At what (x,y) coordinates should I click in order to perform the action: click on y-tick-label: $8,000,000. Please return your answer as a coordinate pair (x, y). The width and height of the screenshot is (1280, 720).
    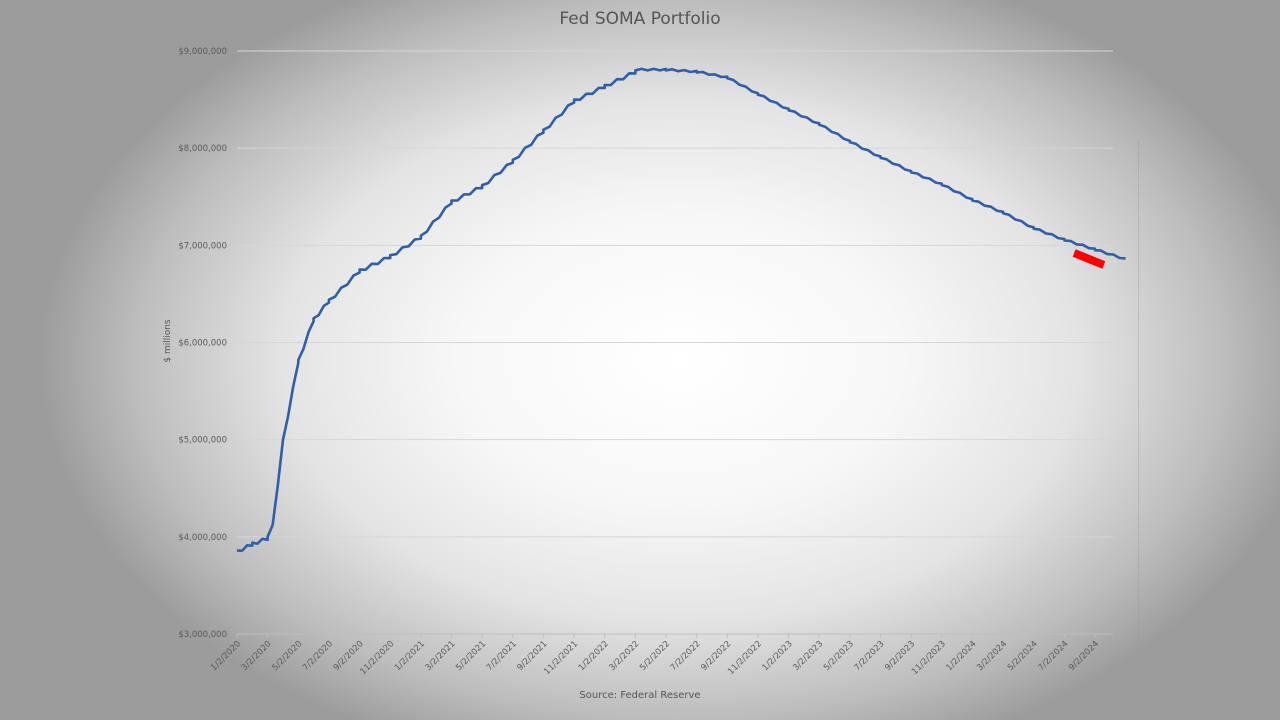
    Looking at the image, I should click on (202, 149).